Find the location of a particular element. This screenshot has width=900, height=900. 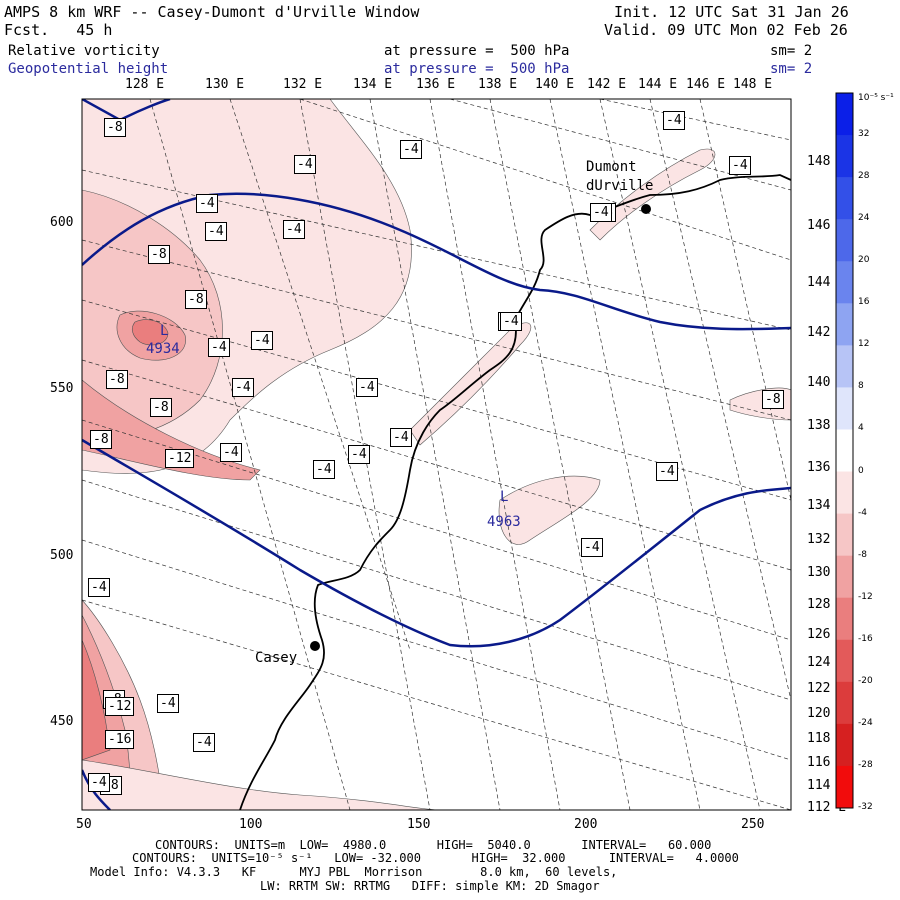

init-time: Init. 12 UTC Sat 31 Jan 26 is located at coordinates (731, 12).